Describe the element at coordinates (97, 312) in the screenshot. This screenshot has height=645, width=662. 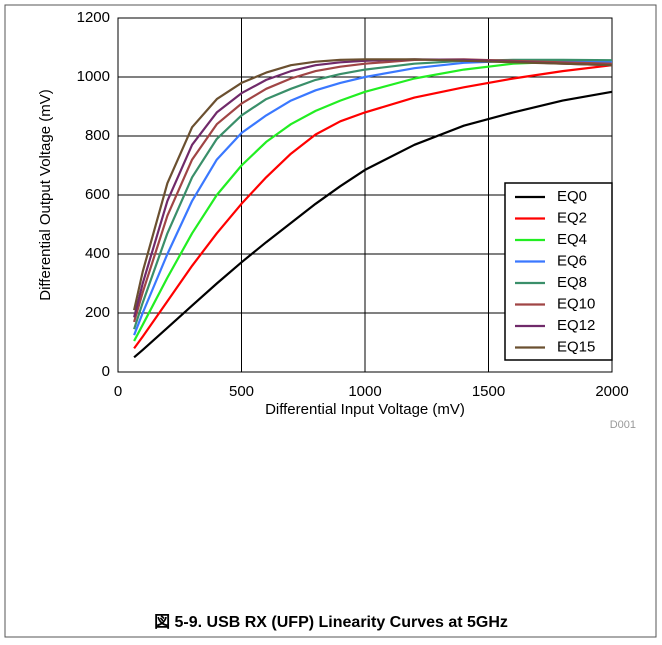
I see `y-tick-label: 200` at that location.